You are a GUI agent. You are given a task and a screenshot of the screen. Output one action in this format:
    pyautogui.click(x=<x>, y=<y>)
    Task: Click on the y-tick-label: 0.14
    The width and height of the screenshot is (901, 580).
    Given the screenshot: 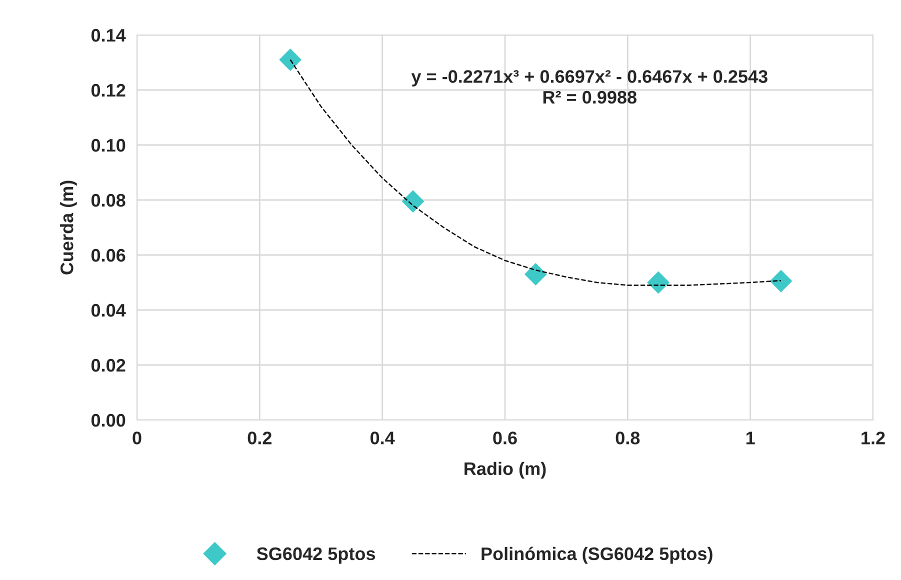 What is the action you would take?
    pyautogui.click(x=108, y=35)
    